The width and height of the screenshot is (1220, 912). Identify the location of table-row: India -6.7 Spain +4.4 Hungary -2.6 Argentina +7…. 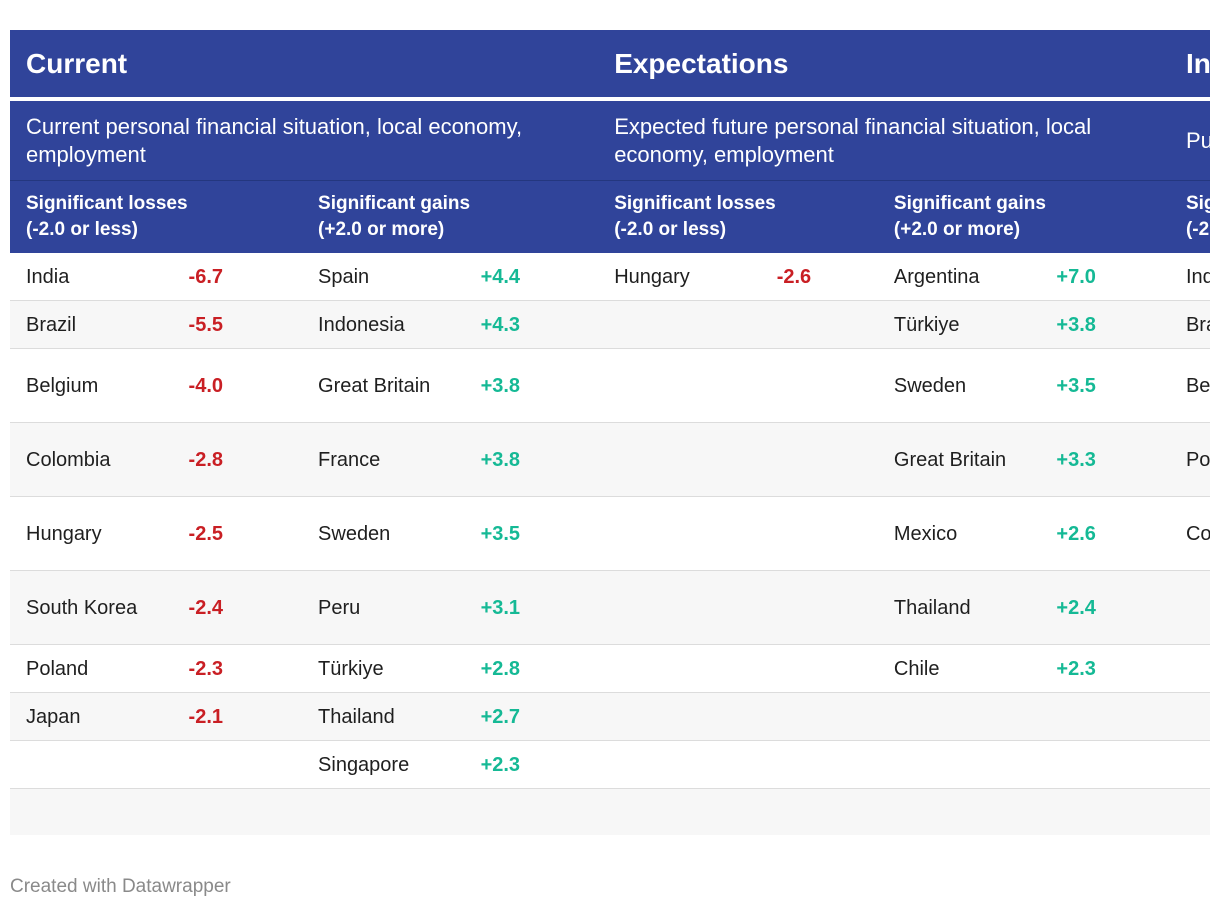
(610, 277).